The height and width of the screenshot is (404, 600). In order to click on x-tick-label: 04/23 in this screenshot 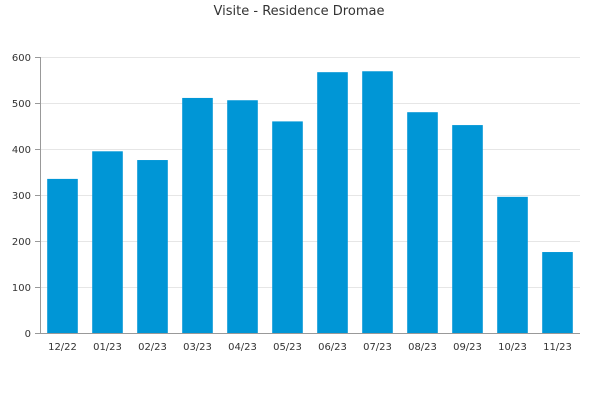, I will do `click(242, 347)`.